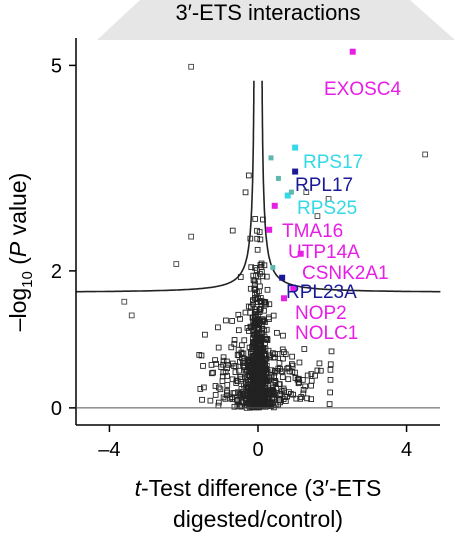  I want to click on x-axis-title-line2: digested/control), so click(258, 519).